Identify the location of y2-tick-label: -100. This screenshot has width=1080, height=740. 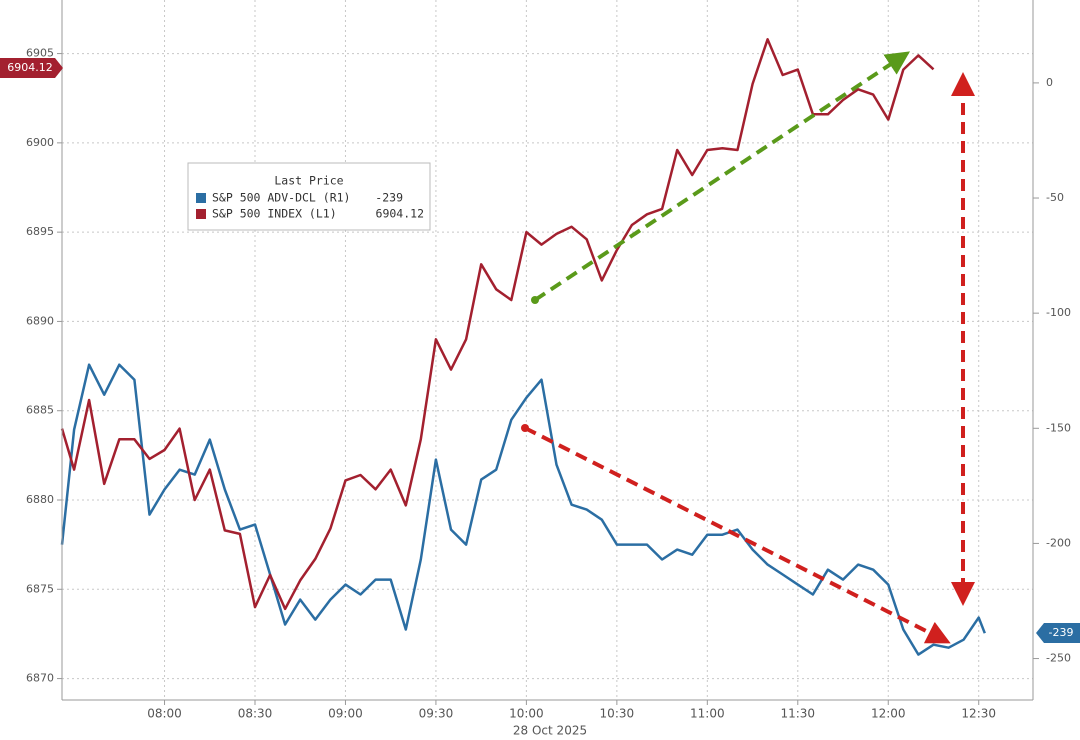
(1058, 312).